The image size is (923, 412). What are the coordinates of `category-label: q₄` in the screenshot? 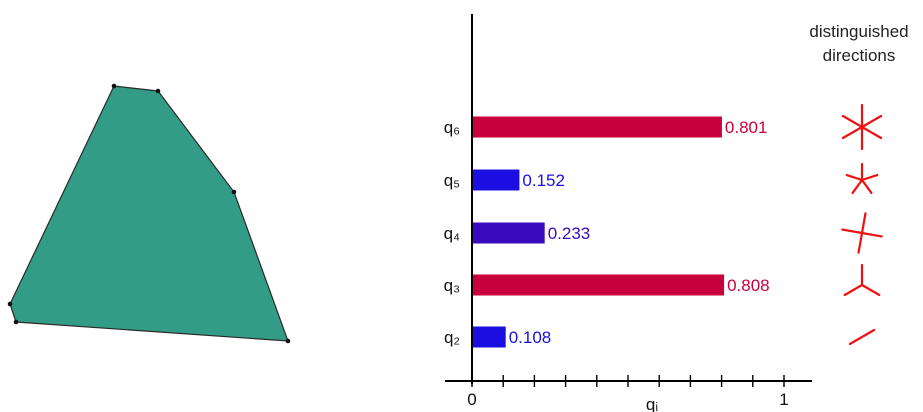 It's located at (452, 233).